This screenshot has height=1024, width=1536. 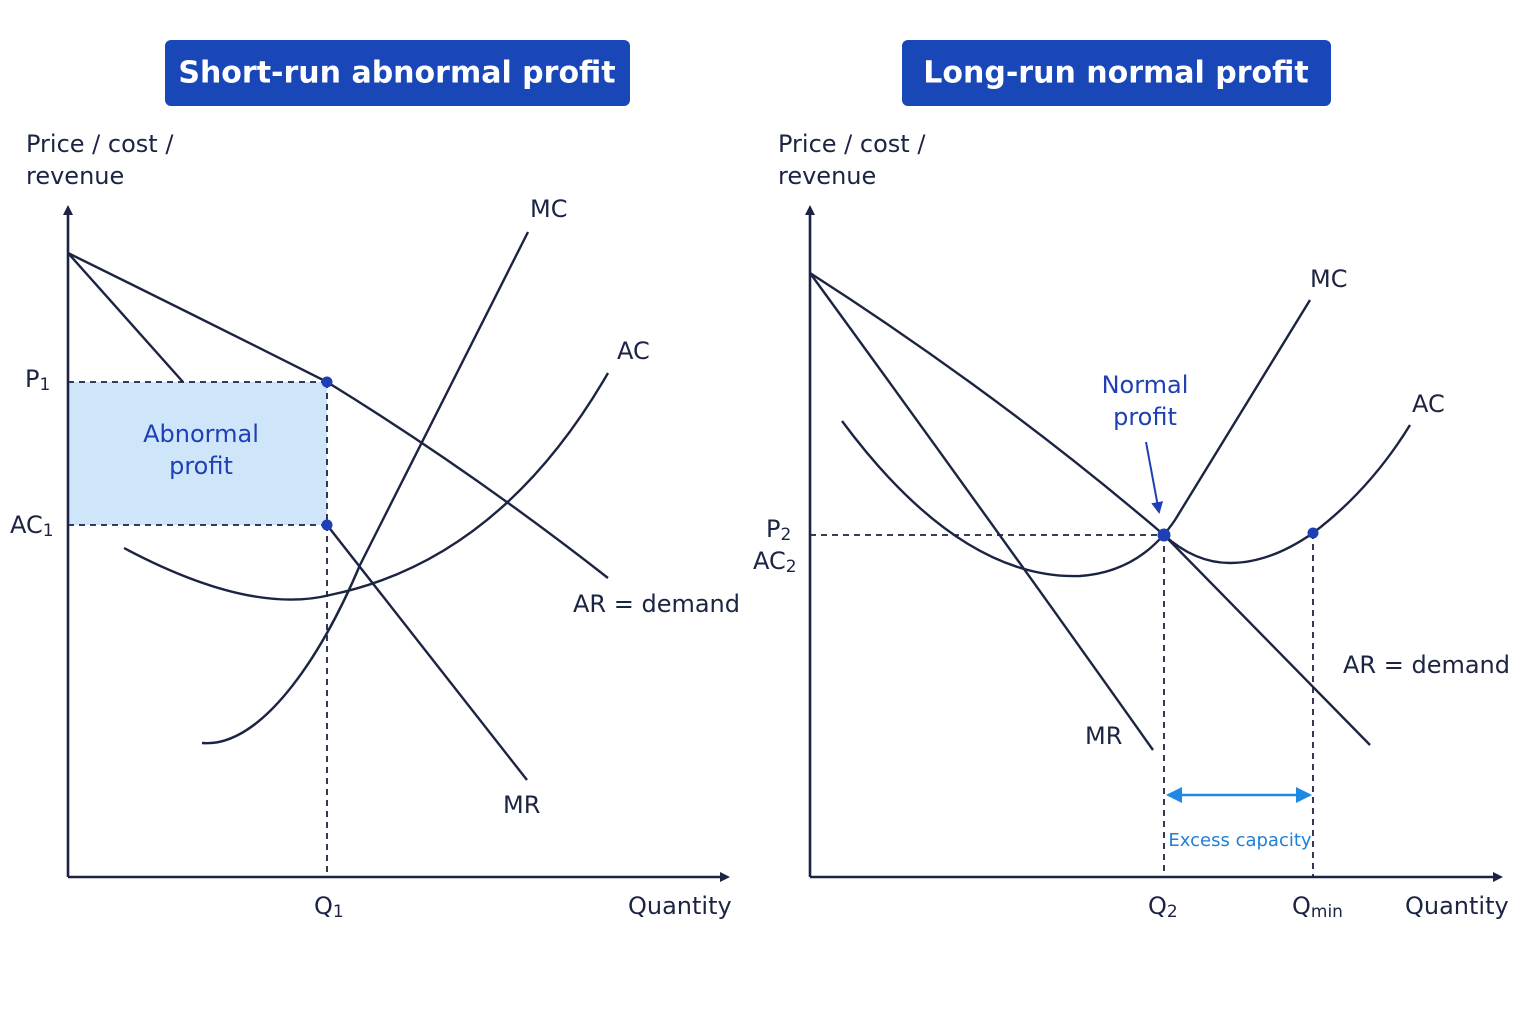 I want to click on qmin-label: Qmin, so click(x=1317, y=907).